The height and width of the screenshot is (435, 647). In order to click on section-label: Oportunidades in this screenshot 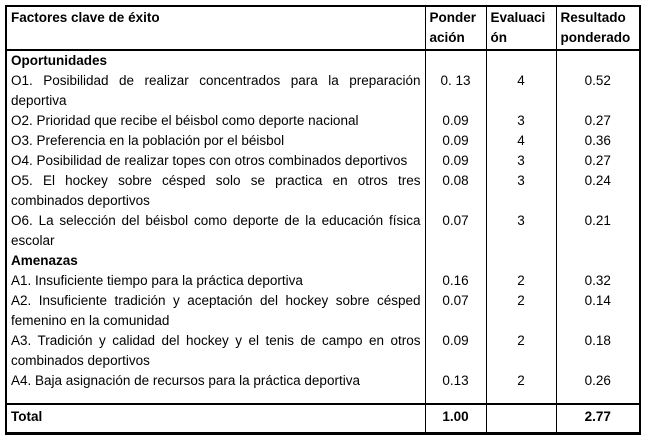, I will do `click(59, 60)`.